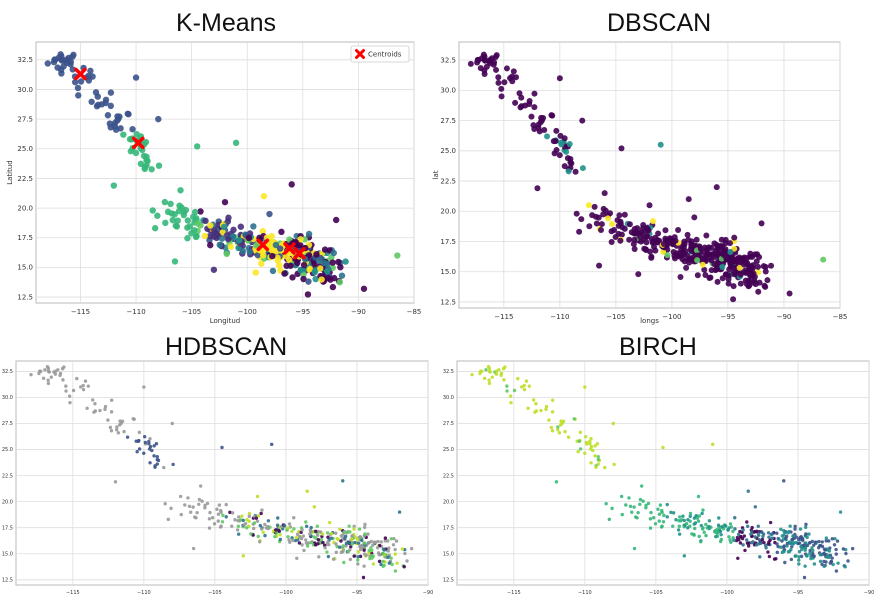 The width and height of the screenshot is (874, 599). What do you see at coordinates (25, 179) in the screenshot?
I see `y-tick-label: 22.5` at bounding box center [25, 179].